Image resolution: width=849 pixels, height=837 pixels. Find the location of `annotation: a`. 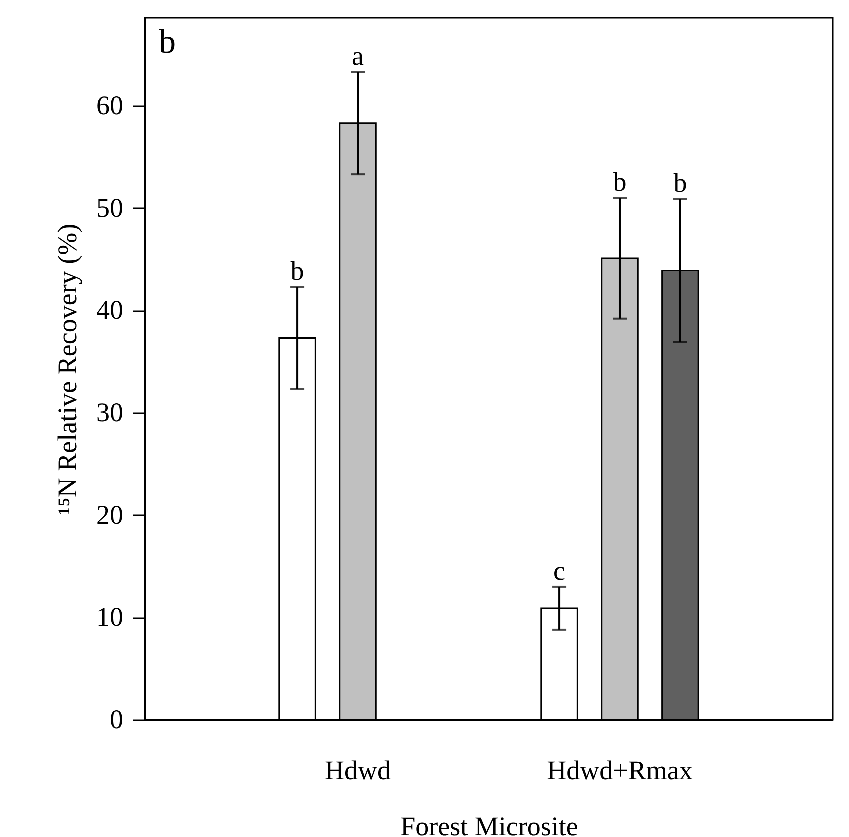

annotation: a is located at coordinates (358, 56).